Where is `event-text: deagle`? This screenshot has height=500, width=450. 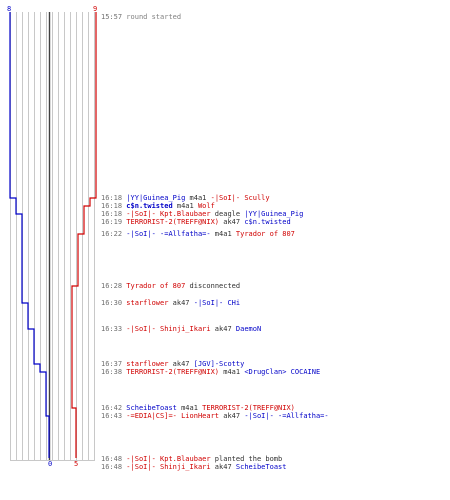 event-text: deagle is located at coordinates (227, 214).